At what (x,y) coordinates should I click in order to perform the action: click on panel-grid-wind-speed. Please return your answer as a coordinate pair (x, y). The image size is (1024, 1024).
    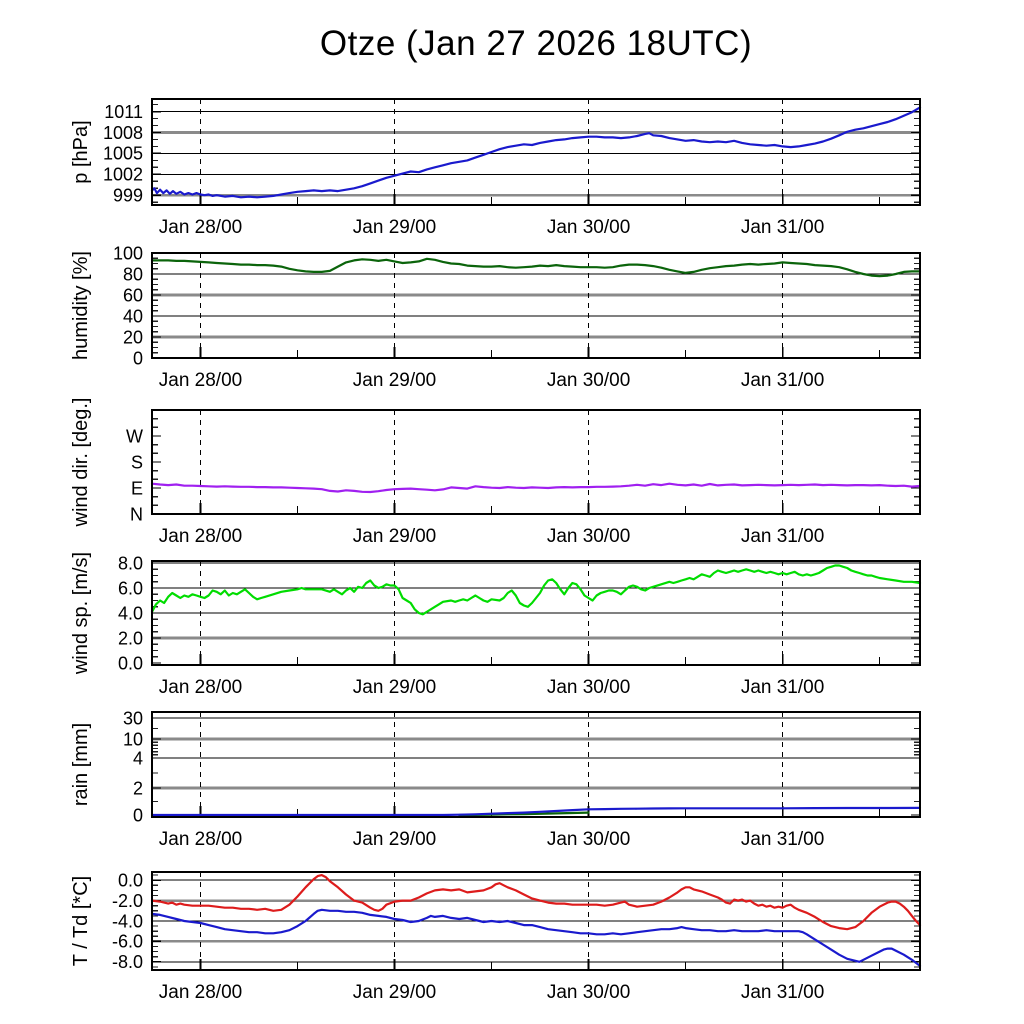
    Looking at the image, I should click on (536, 613).